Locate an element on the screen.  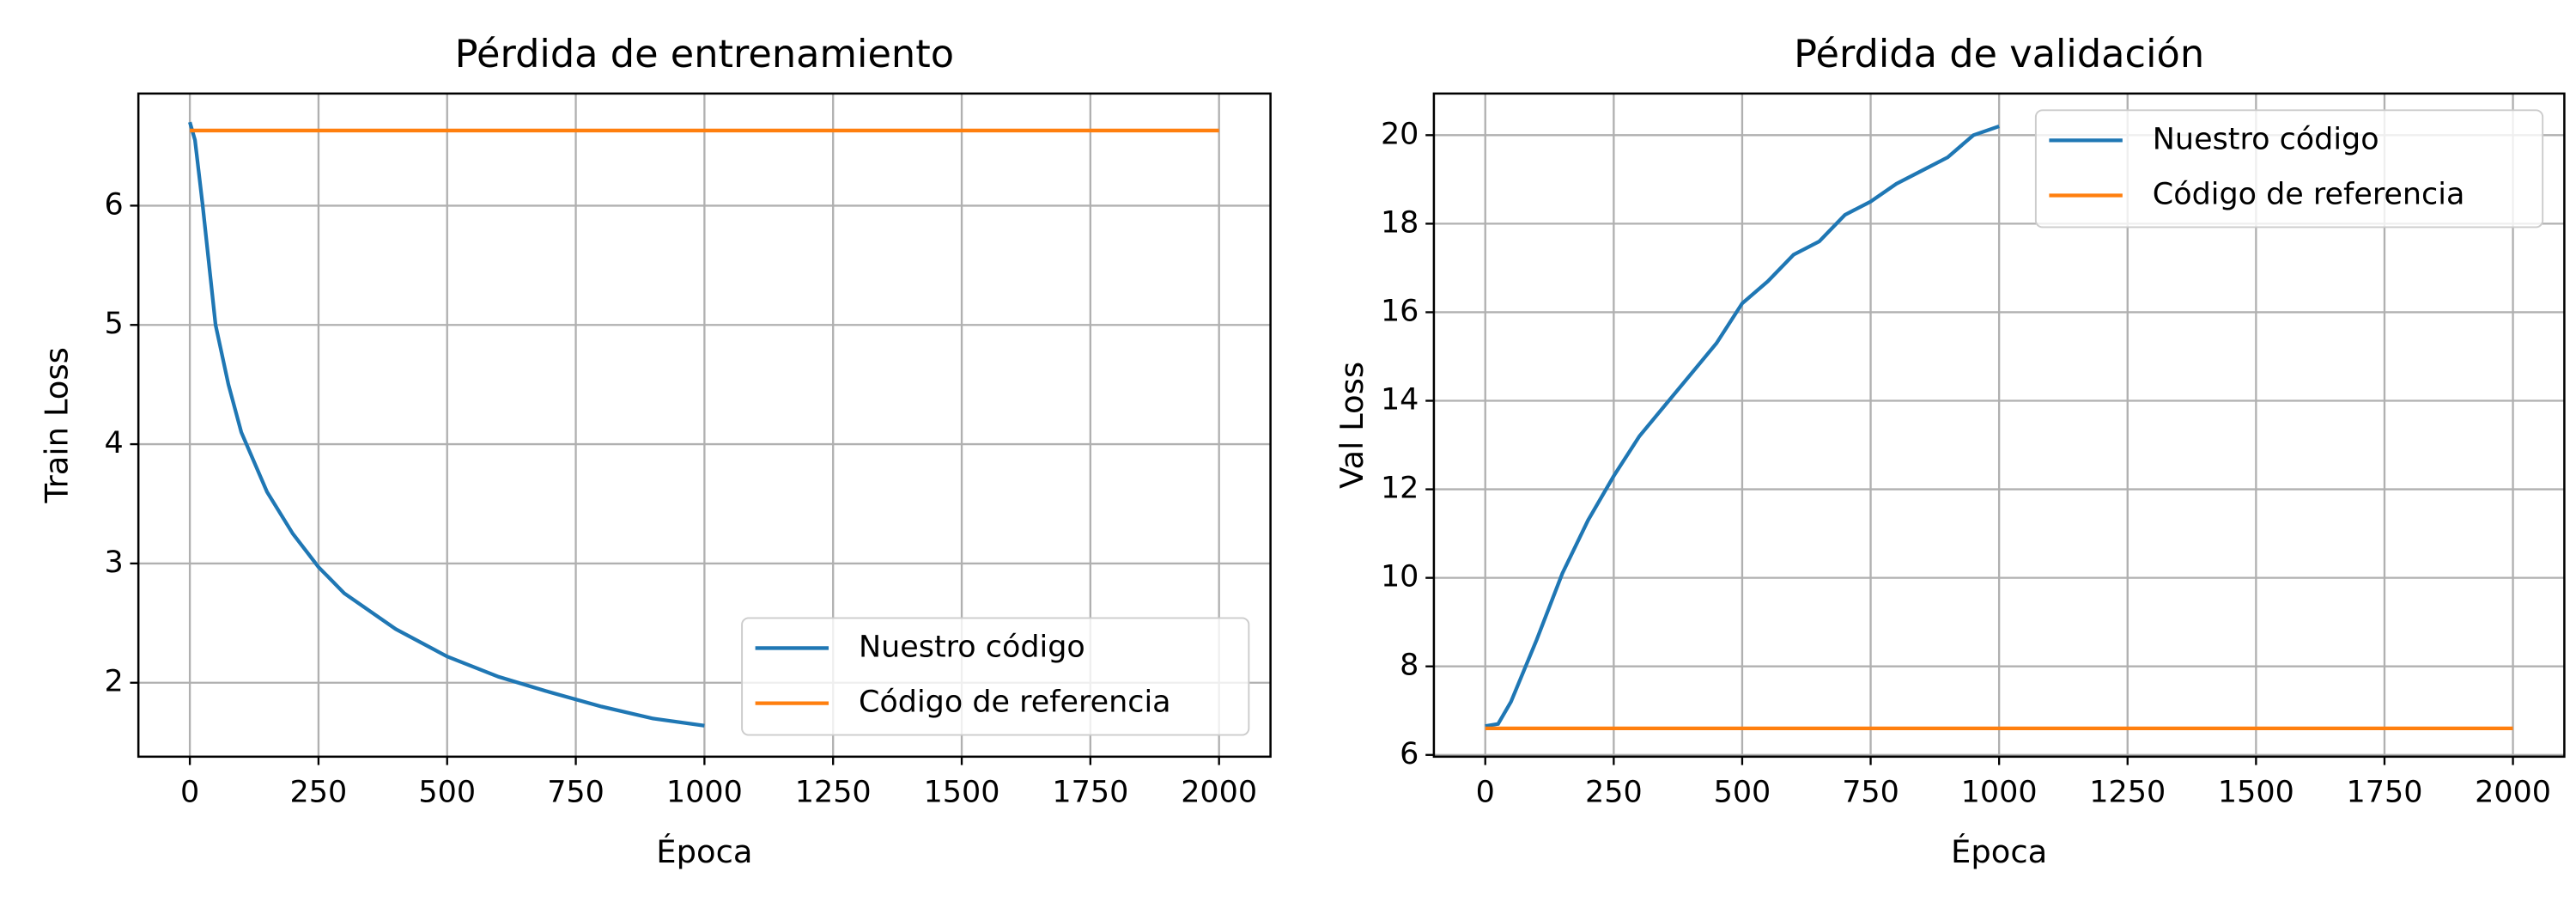
y-tick-label: 16 is located at coordinates (1400, 311).